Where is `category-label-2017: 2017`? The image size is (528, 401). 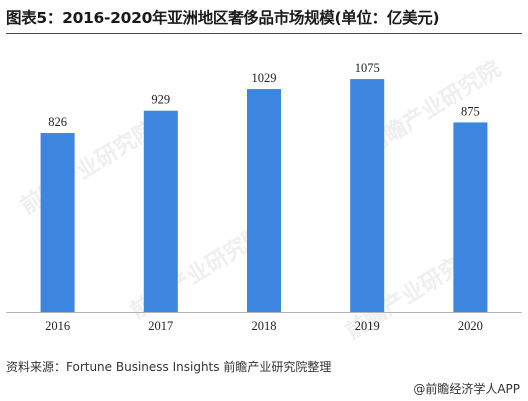
category-label-2017: 2017 is located at coordinates (160, 326).